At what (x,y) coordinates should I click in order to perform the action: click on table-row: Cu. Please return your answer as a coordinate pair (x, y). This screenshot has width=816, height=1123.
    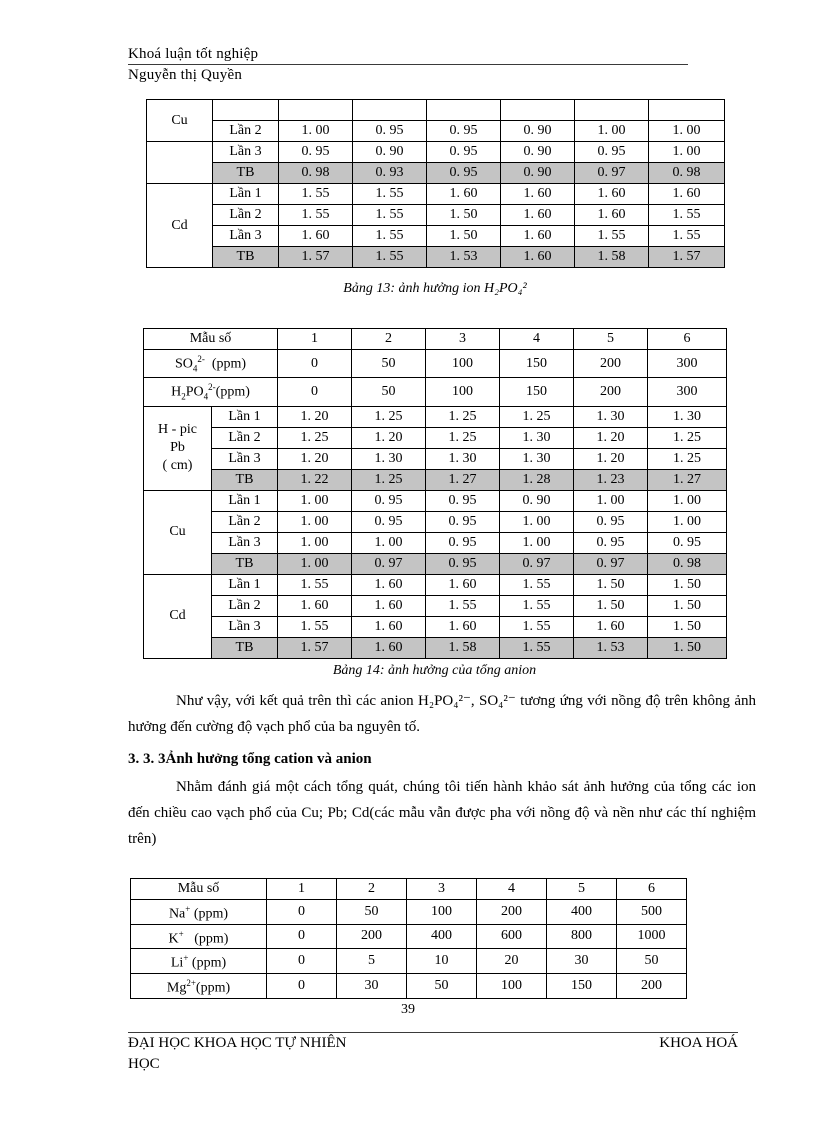
    Looking at the image, I should click on (435, 120).